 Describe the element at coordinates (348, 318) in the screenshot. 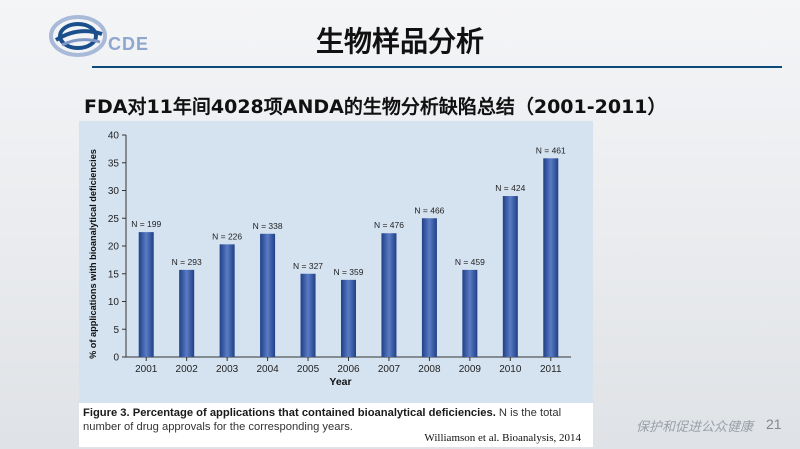

I see `bar-2006` at that location.